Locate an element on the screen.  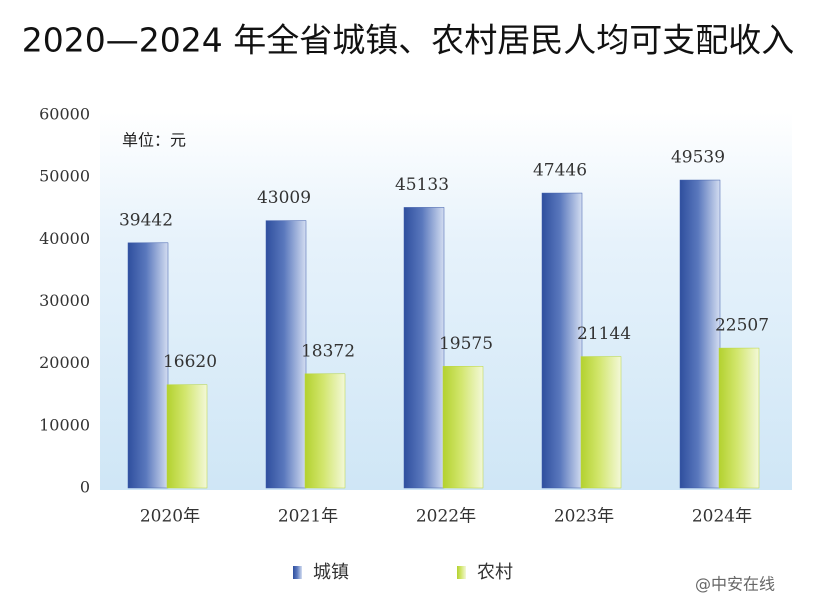
value-label: 16620 is located at coordinates (190, 362).